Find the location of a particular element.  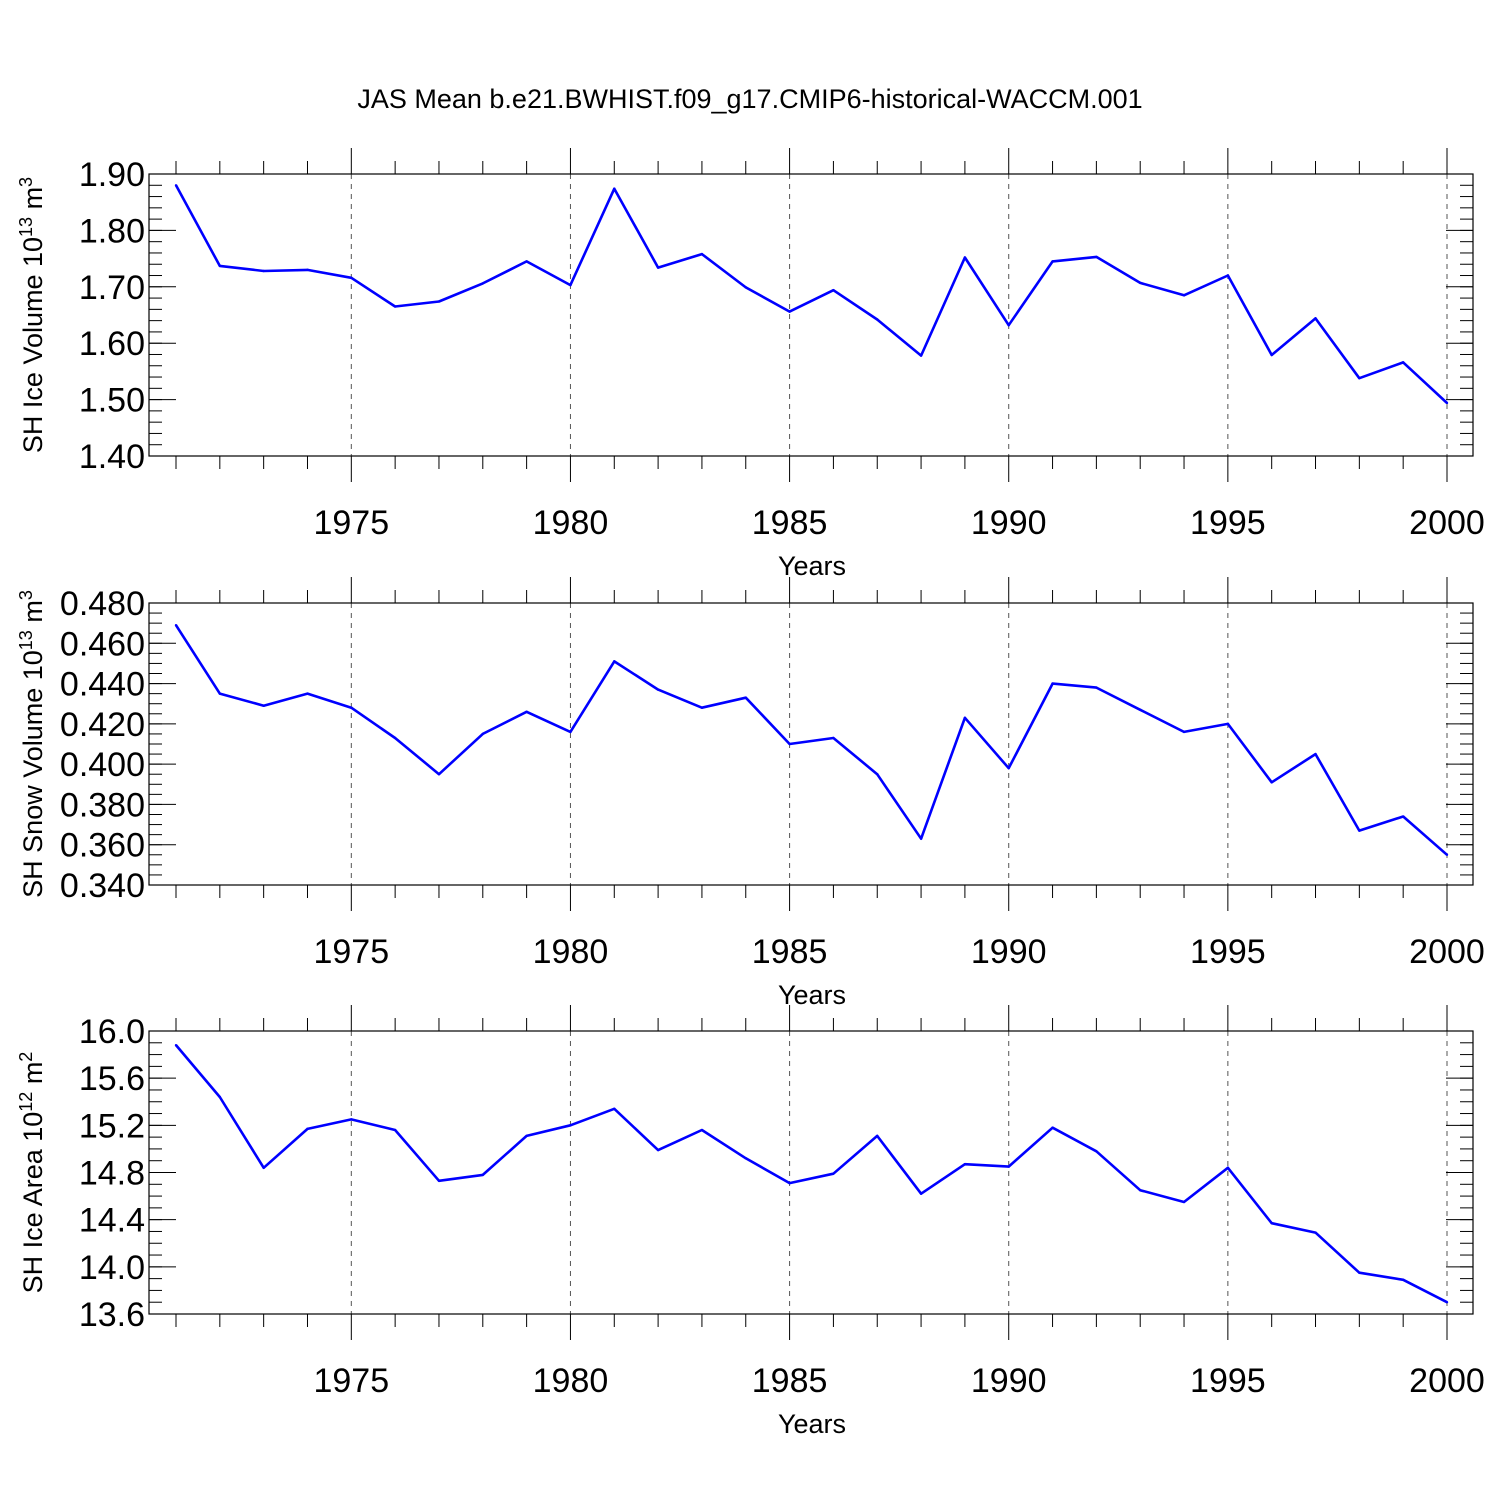

y-tick-label: 1.50 is located at coordinates (112, 401).